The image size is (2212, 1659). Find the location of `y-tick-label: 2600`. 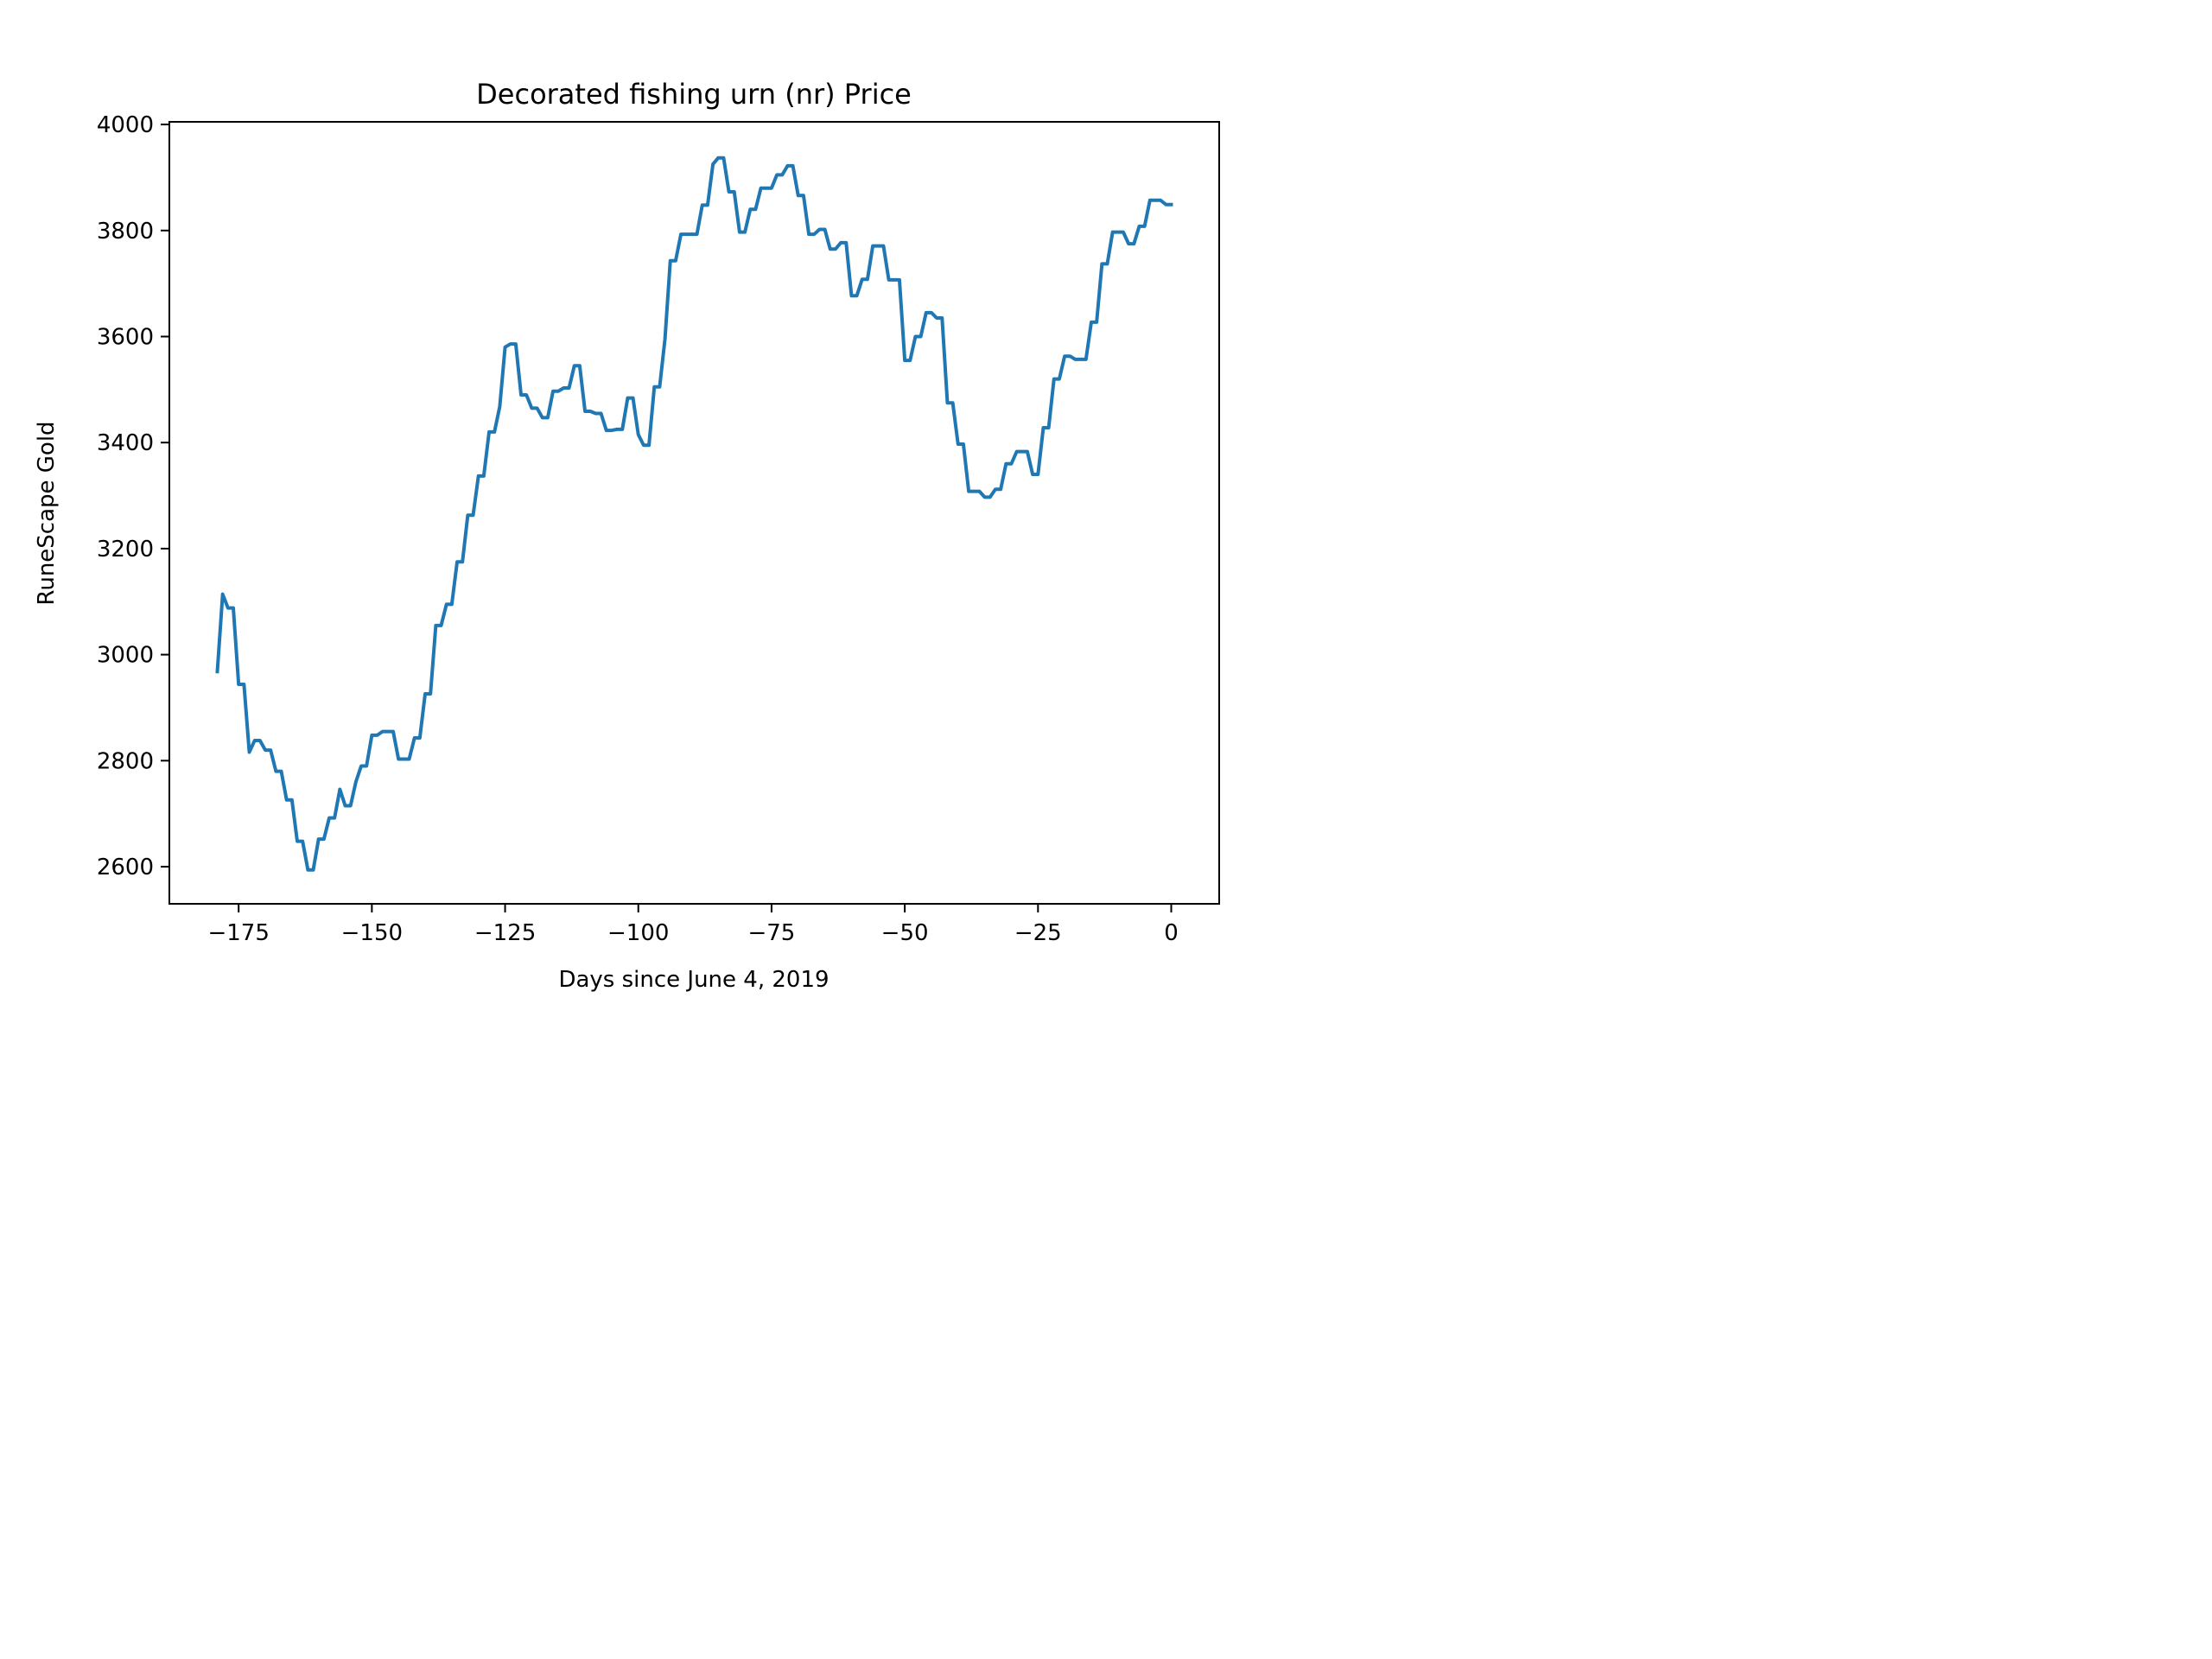

y-tick-label: 2600 is located at coordinates (125, 867).